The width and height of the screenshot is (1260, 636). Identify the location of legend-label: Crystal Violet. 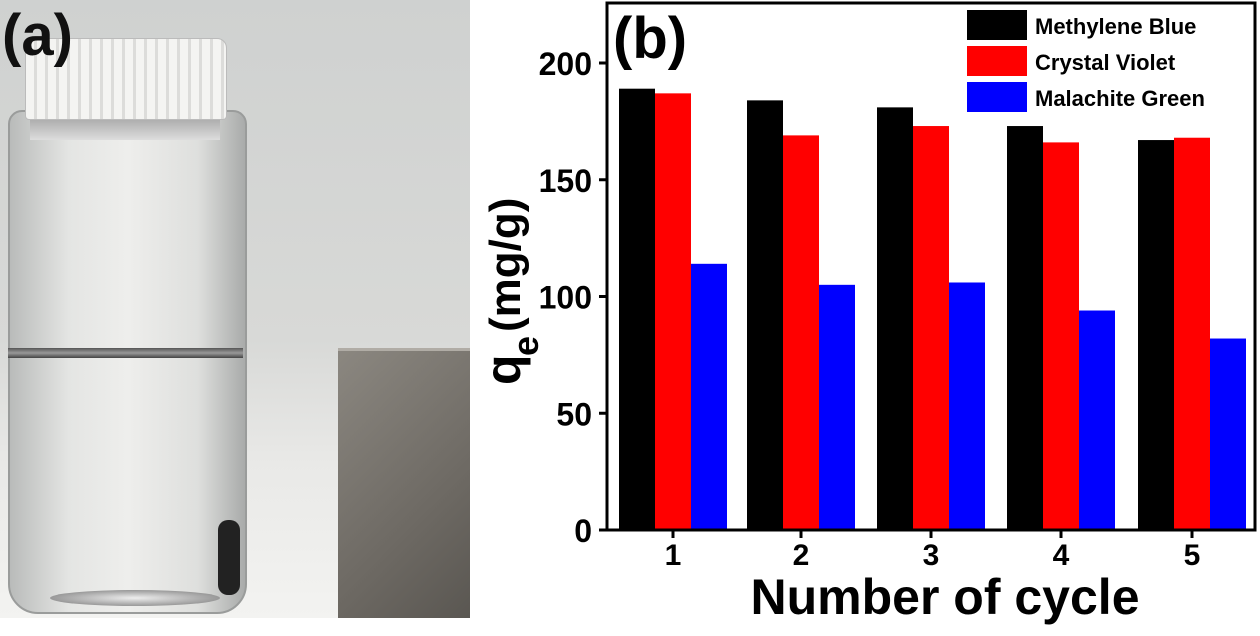
(1105, 62).